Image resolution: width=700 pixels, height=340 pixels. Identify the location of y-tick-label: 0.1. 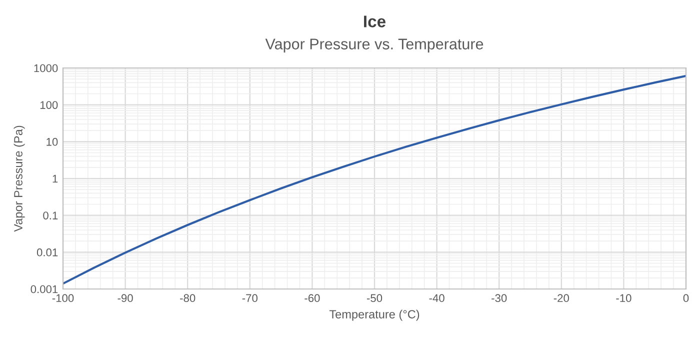
(50, 216).